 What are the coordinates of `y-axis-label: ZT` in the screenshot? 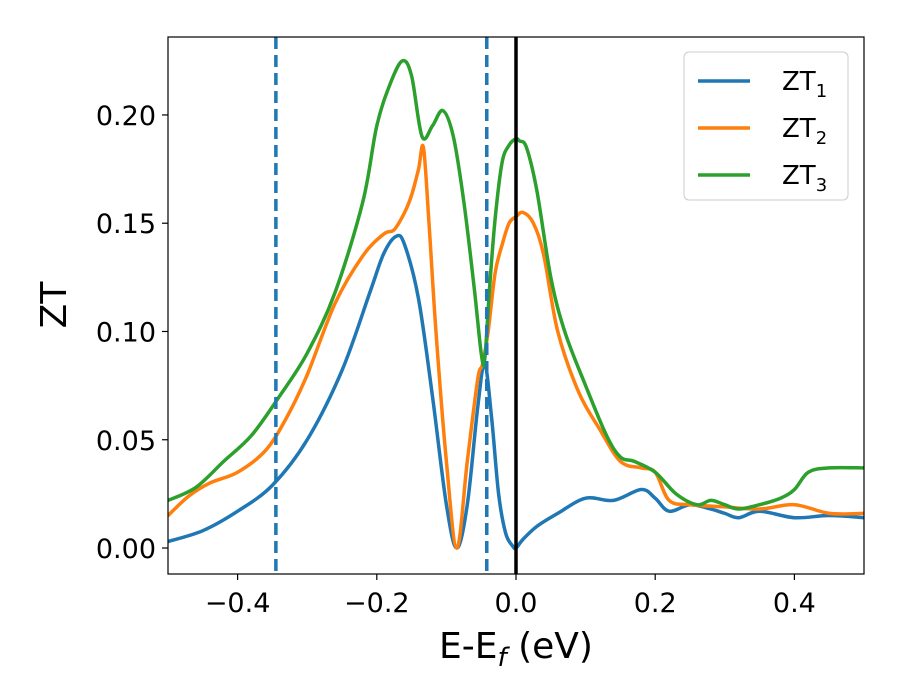 It's located at (54, 305).